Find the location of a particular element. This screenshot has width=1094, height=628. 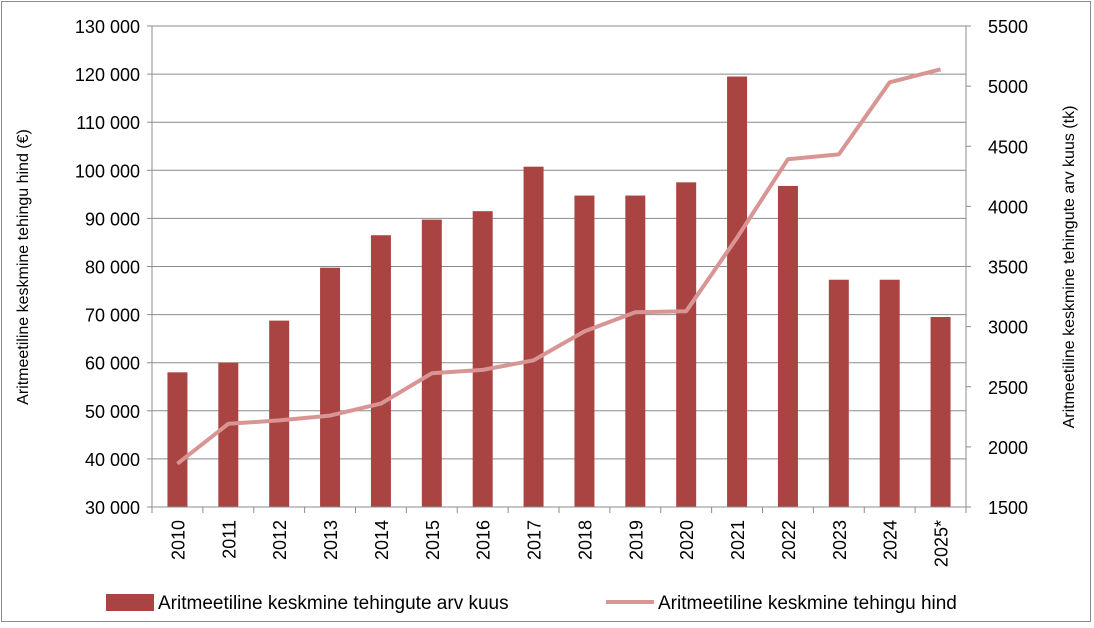

left-tick-label: 110 000 is located at coordinates (108, 123).